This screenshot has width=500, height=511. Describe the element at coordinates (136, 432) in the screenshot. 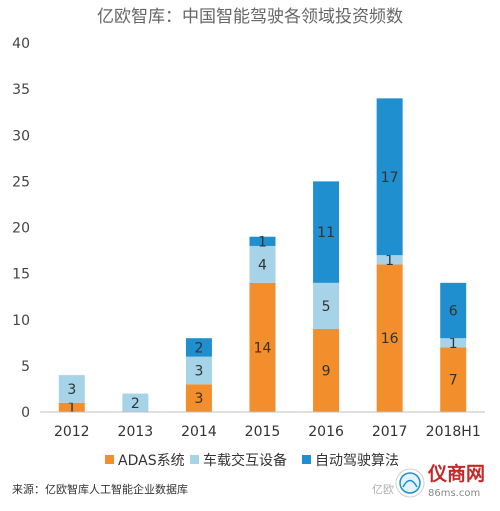

I see `x-tick-label: 2013` at that location.